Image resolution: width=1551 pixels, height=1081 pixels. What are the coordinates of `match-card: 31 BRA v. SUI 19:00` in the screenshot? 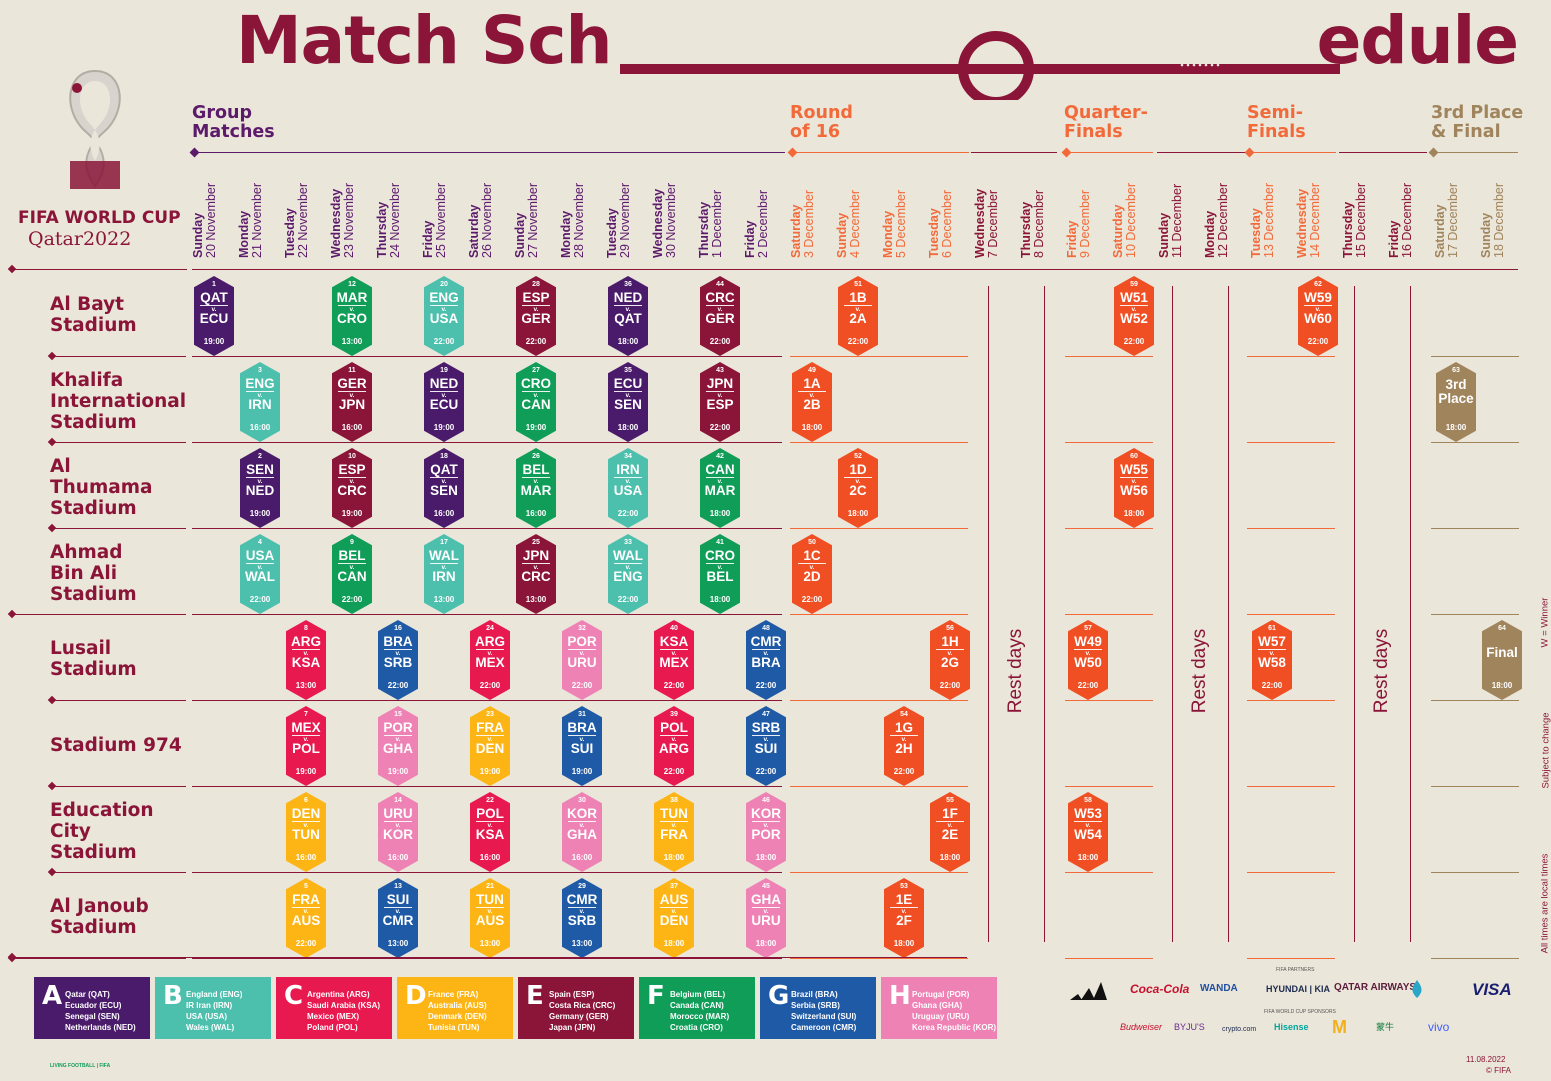 It's located at (582, 746).